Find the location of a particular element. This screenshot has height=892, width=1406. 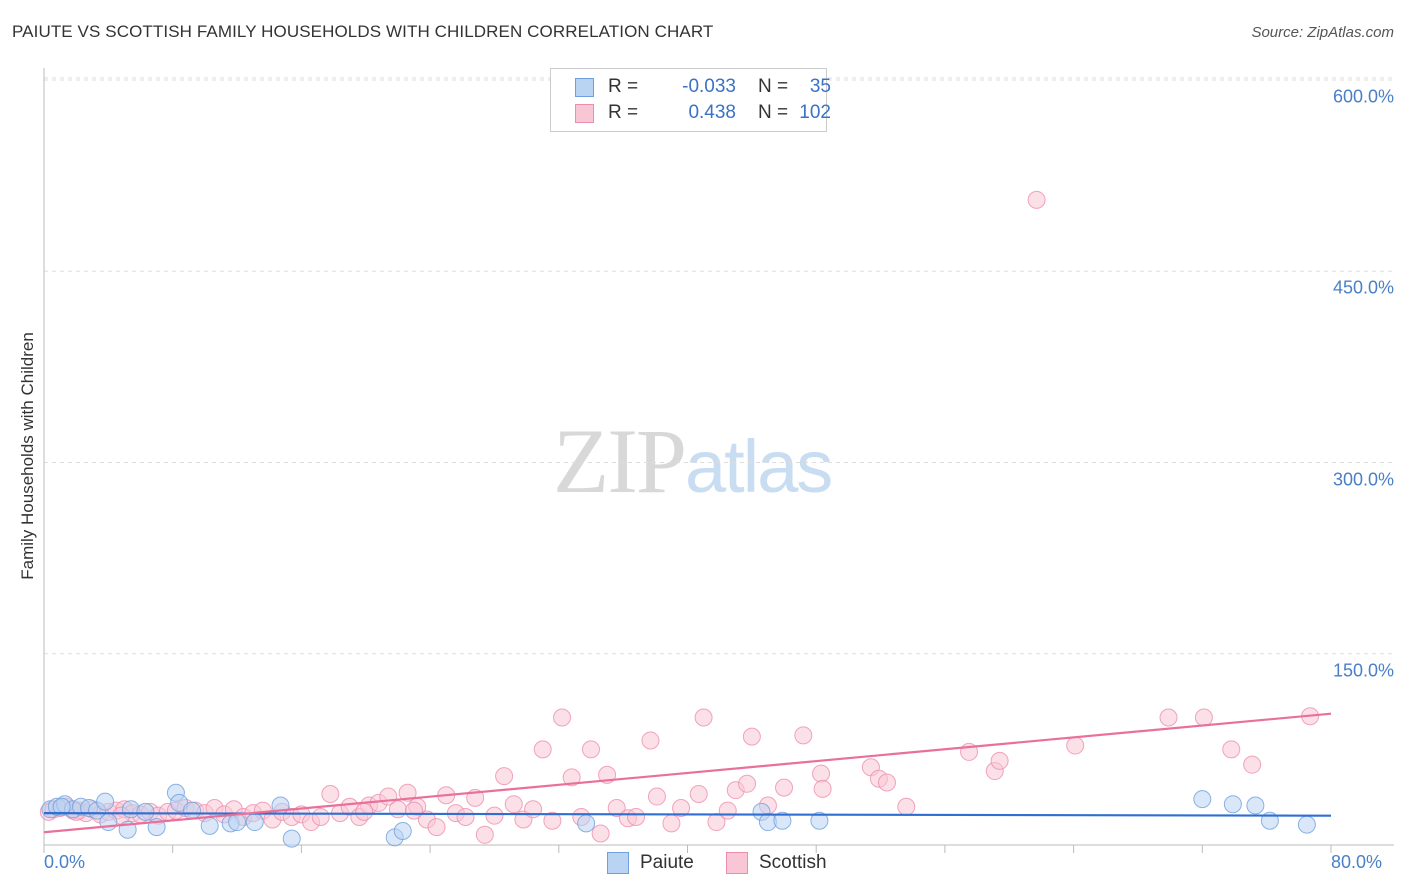

source-credit: Source: ZipAtlas.com is located at coordinates (1322, 32).